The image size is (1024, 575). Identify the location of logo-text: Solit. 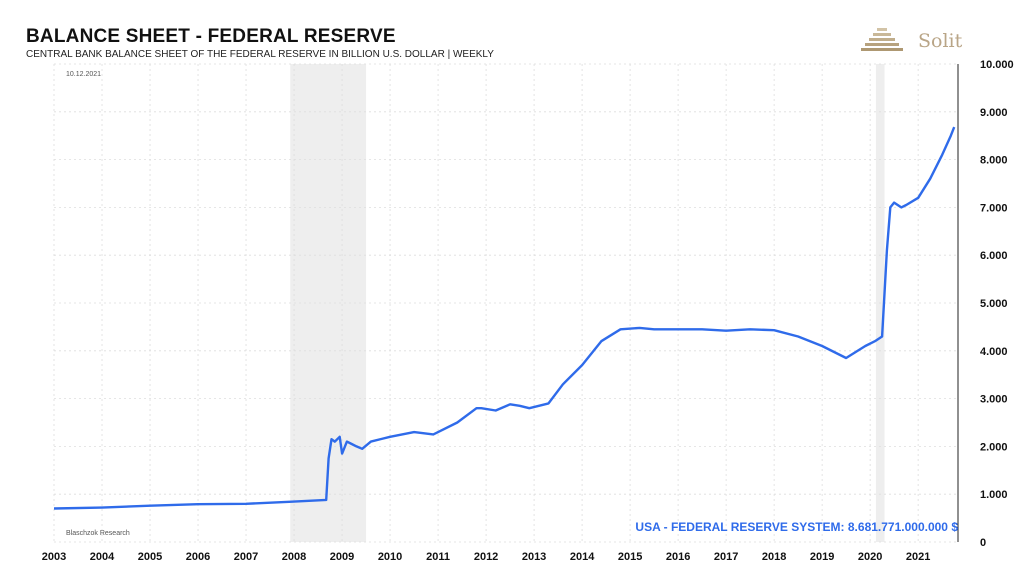
(940, 41).